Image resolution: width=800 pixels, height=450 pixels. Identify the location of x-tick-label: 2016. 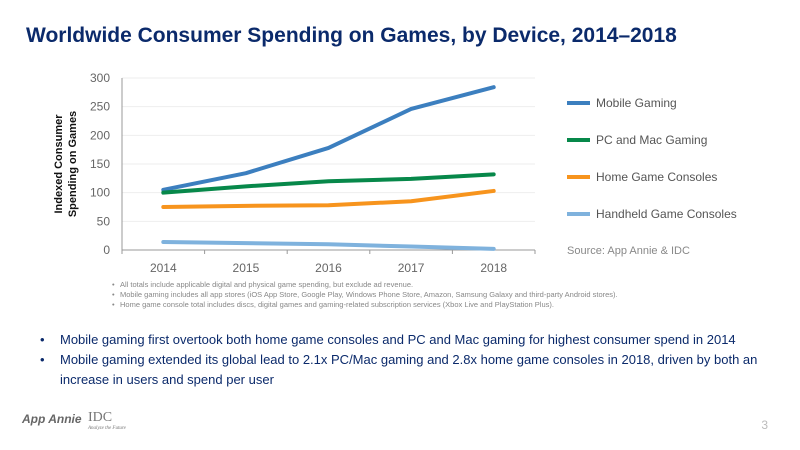
(328, 268).